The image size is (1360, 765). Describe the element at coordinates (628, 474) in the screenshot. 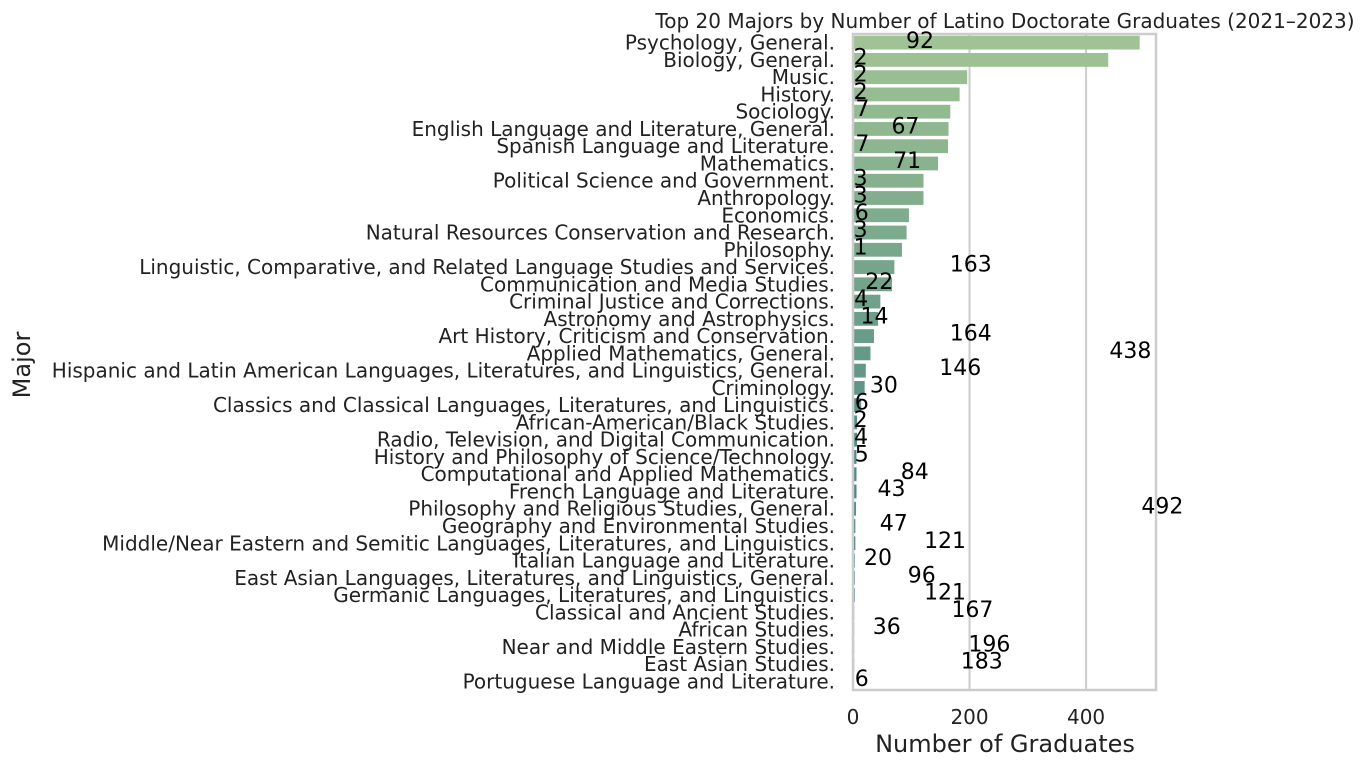

I see `category-label: Computational and Applied Mathematics.` at that location.